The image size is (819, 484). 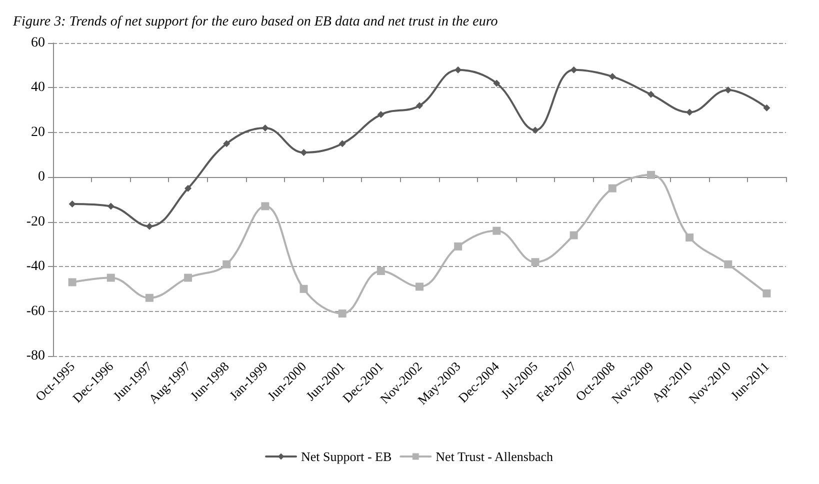 I want to click on y-tick-label: 20, so click(x=38, y=132).